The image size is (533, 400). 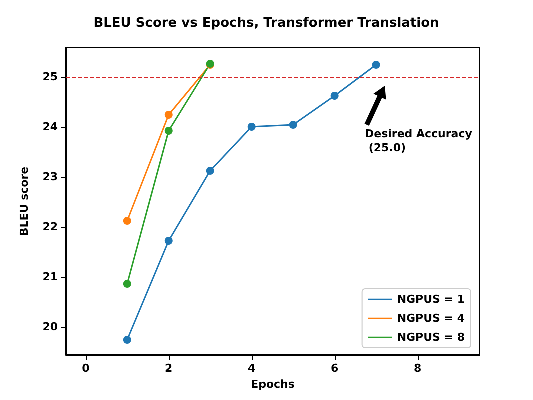 I want to click on y-tick-label: 22, so click(x=50, y=227).